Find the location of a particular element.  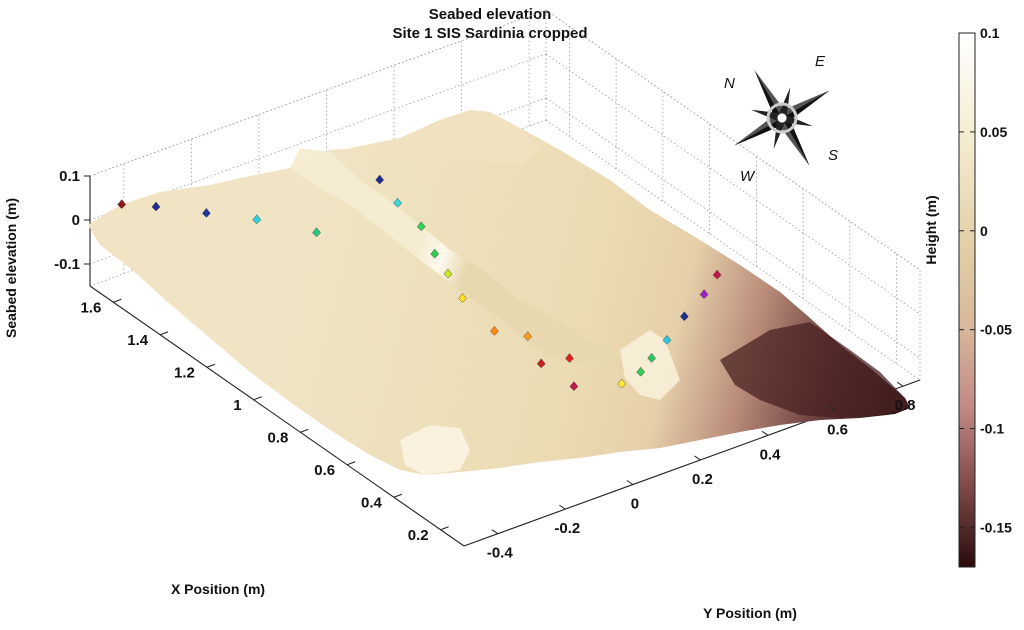

x-tick-label: 0.6 is located at coordinates (324, 470).